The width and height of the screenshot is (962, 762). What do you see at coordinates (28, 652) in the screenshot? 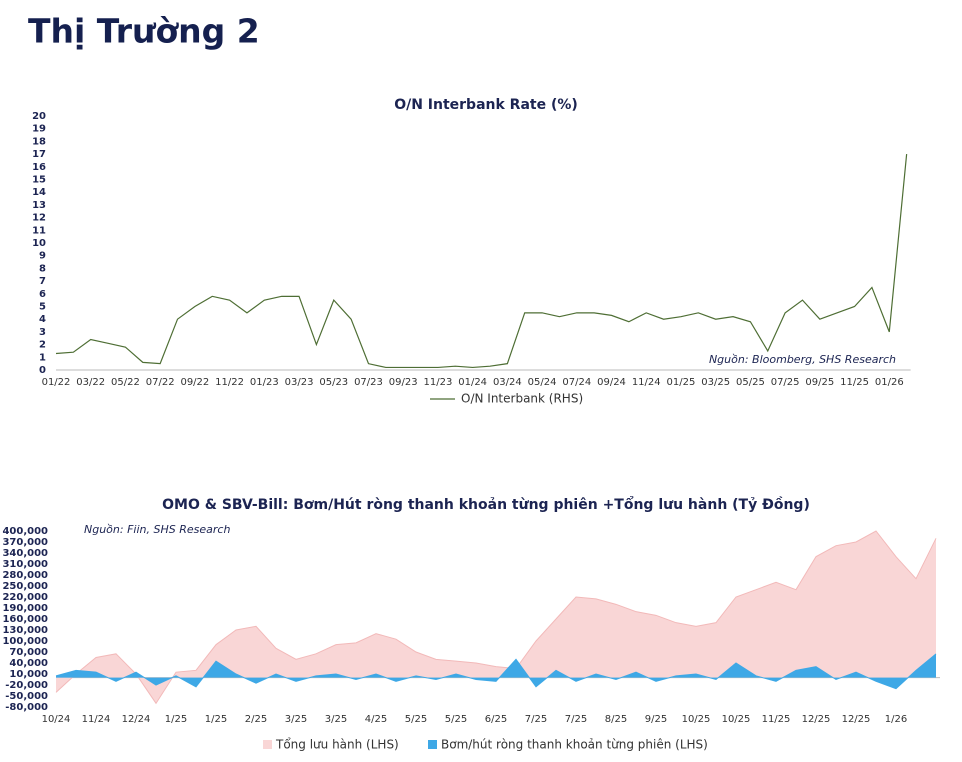
I see `y-tick-label: 70,000` at bounding box center [28, 652].